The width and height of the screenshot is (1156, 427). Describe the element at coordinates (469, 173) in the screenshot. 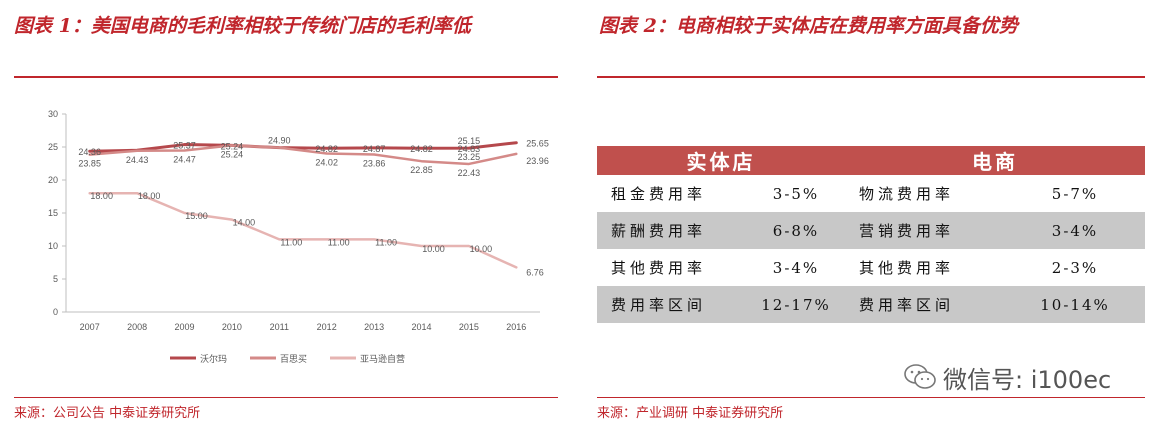

I see `data-label: 22.43` at that location.